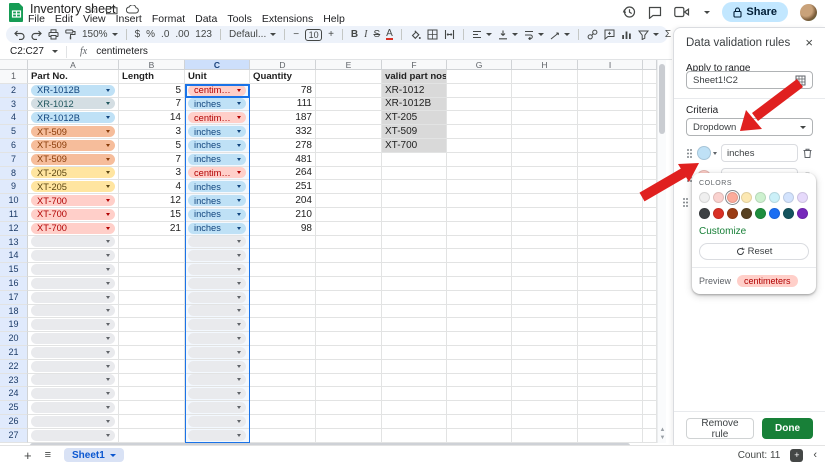  I want to click on cell-B13, so click(152, 242).